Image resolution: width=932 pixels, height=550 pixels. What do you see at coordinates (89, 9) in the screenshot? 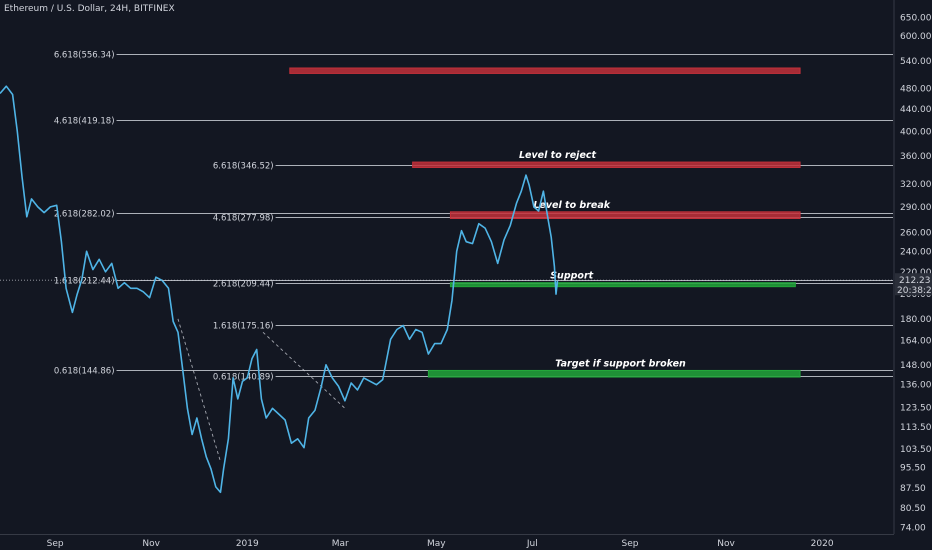
I see `chart-title: Ethereum / U.S. Dollar, 24H, BITFINEX` at bounding box center [89, 9].